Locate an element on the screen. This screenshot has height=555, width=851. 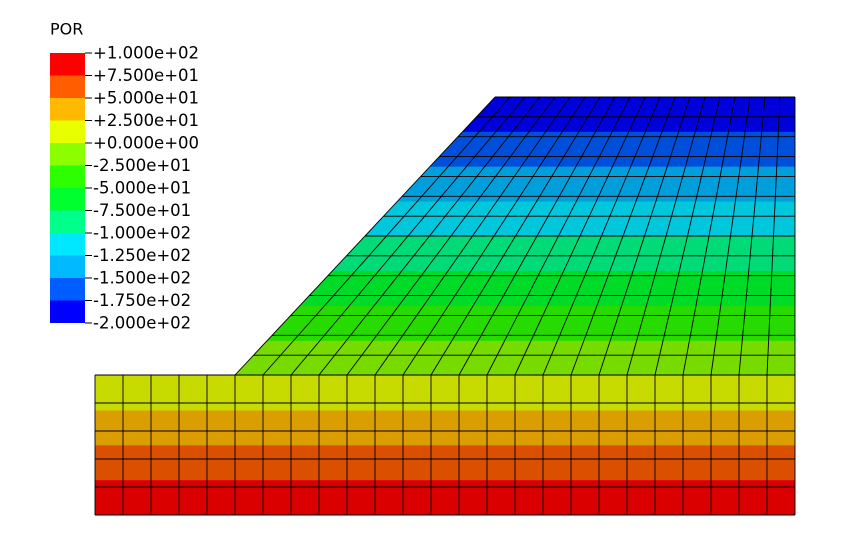
legend-label: -7.500e+01 is located at coordinates (142, 210).